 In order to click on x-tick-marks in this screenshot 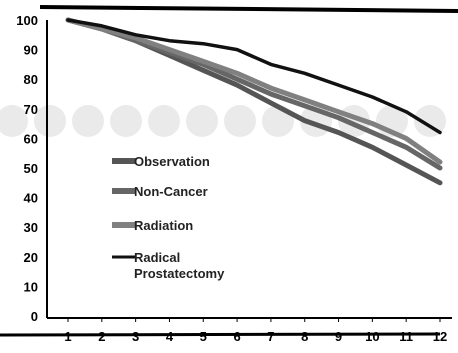, I will do `click(254, 320)`.